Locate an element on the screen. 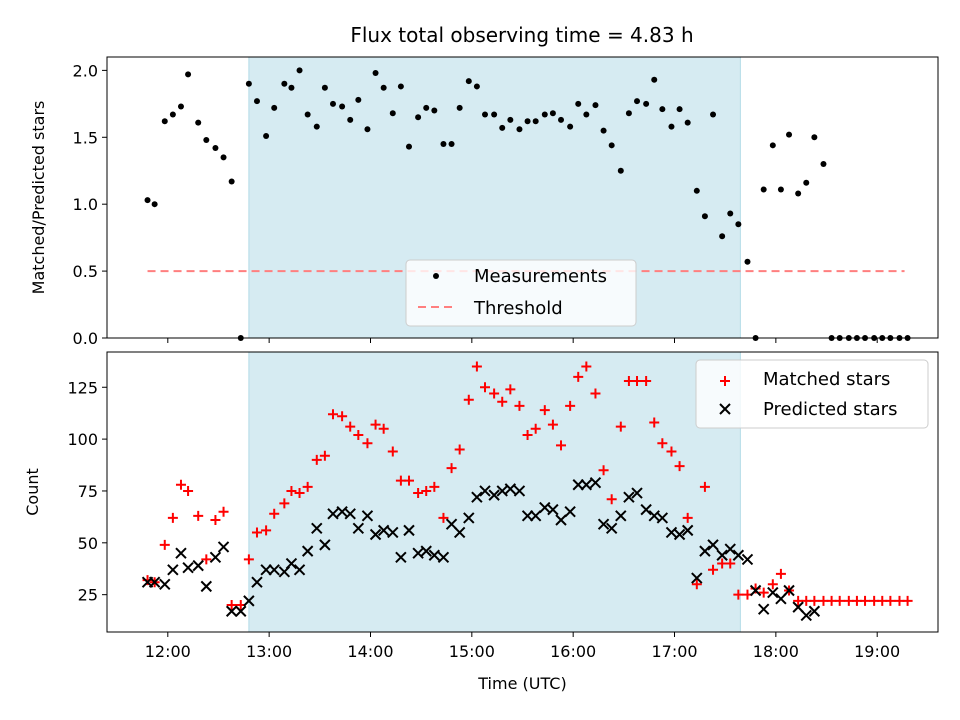 This screenshot has height=720, width=960. x-tick-label: 12:00 is located at coordinates (168, 651).